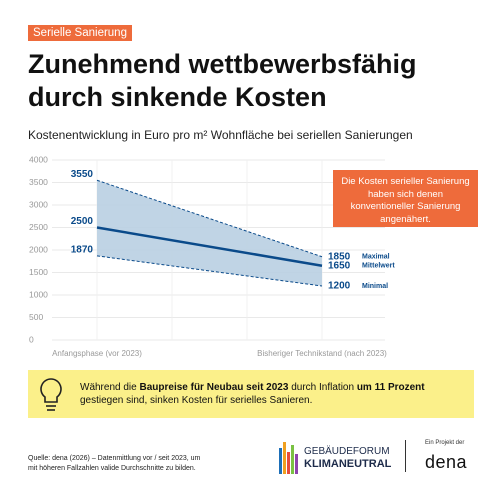 The image size is (500, 500). What do you see at coordinates (82, 221) in the screenshot?
I see `value-label: 2500` at bounding box center [82, 221].